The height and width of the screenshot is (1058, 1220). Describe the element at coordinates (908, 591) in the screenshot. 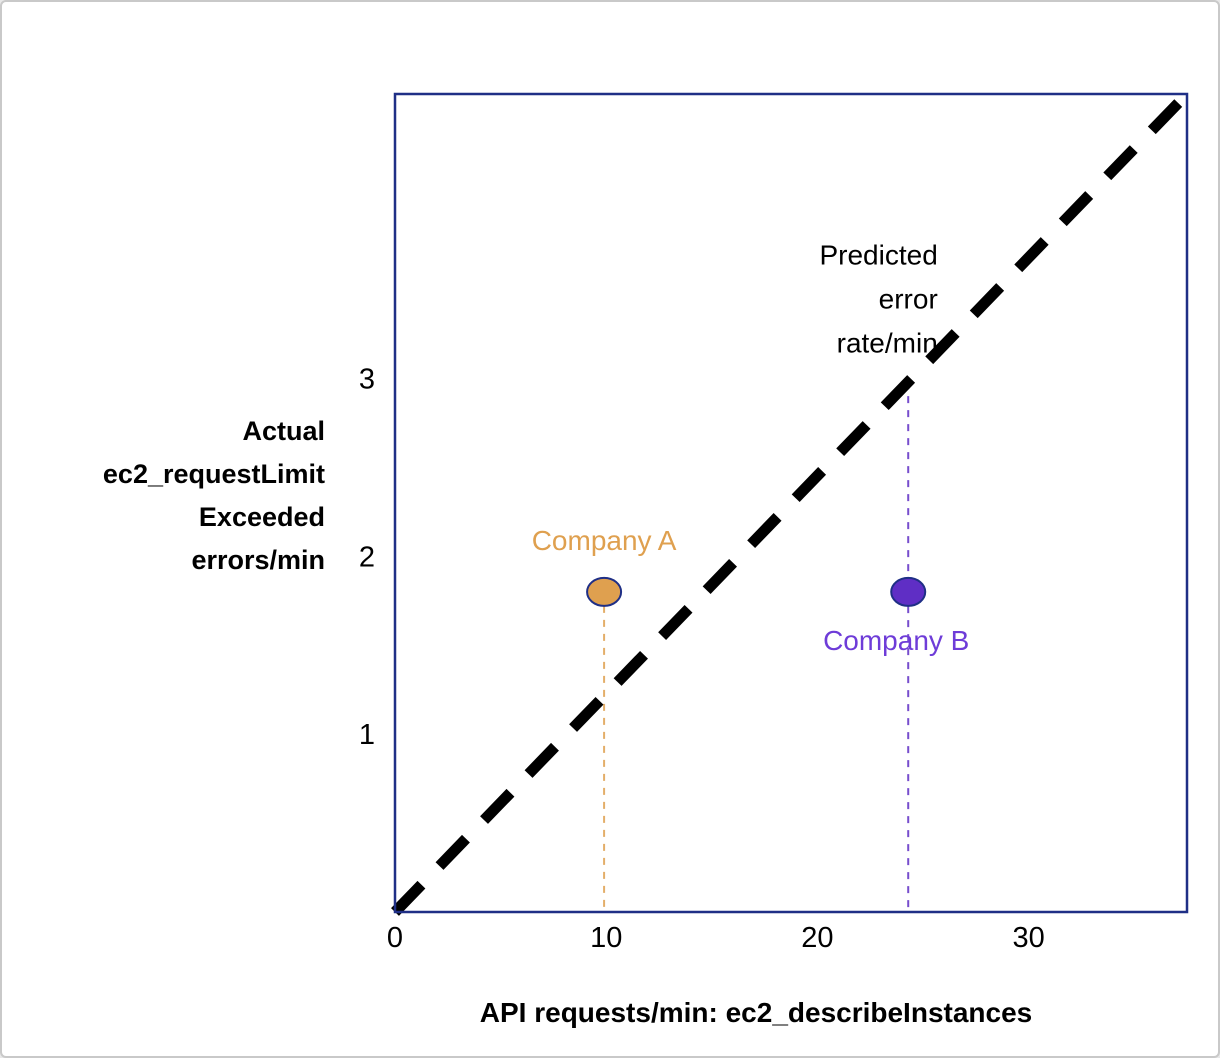

I see `point-company-b` at that location.